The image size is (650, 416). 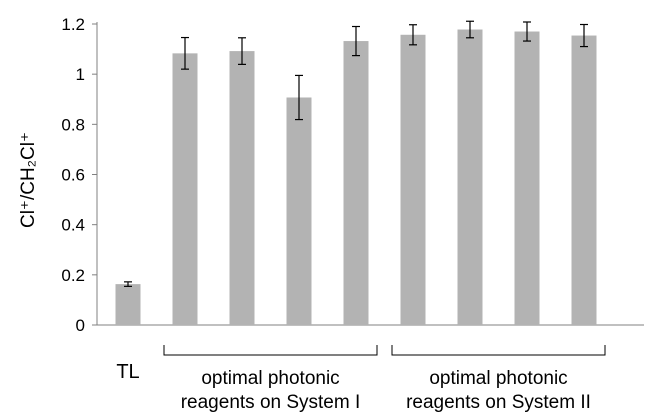 I want to click on y-tick-label: 1.2, so click(x=73, y=24).